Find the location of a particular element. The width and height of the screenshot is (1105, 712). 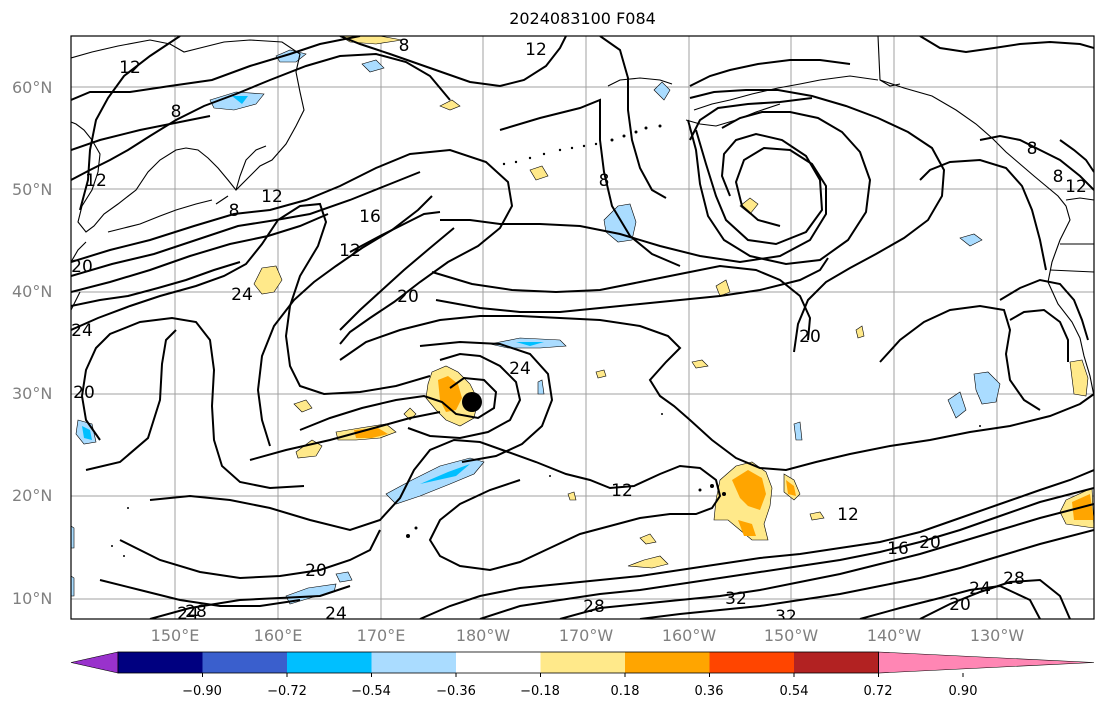

lon-label: 180°W is located at coordinates (483, 635).